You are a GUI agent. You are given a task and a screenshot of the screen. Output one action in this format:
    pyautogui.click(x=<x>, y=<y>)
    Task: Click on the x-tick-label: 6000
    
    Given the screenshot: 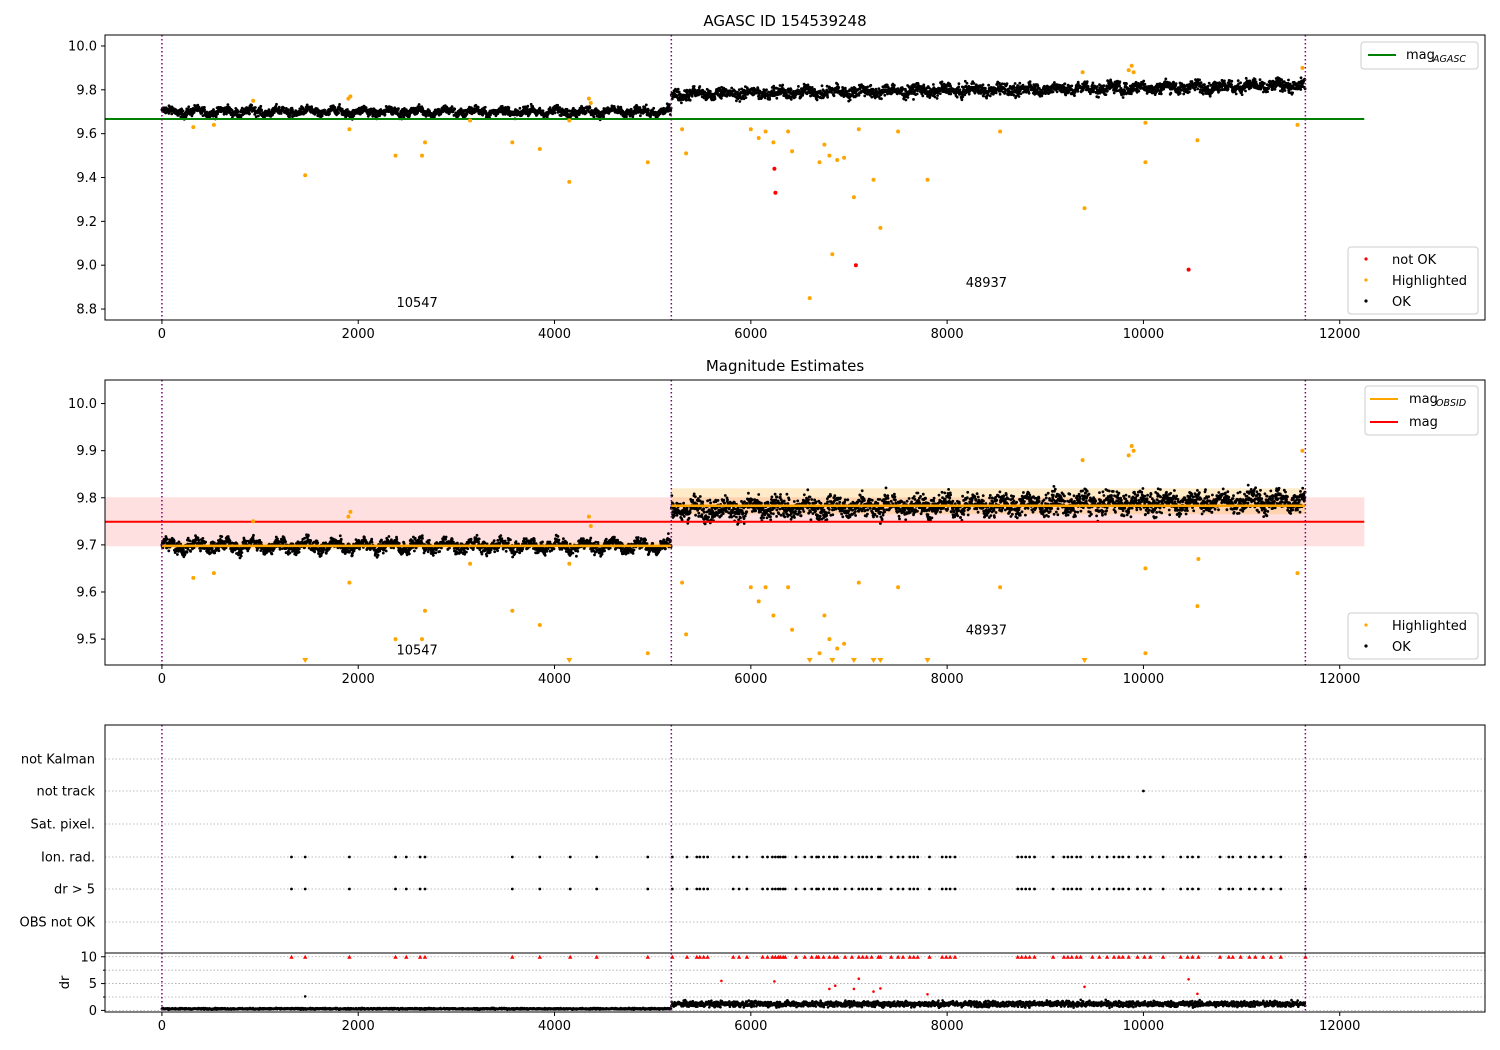 What is the action you would take?
    pyautogui.click(x=750, y=334)
    